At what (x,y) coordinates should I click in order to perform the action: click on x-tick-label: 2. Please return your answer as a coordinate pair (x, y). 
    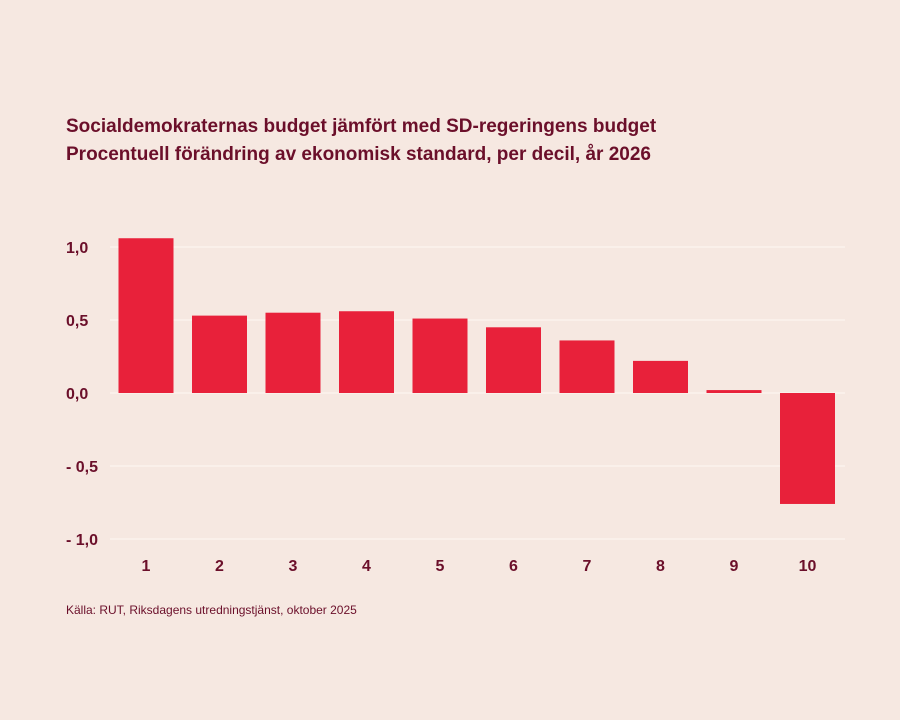
    Looking at the image, I should click on (219, 566).